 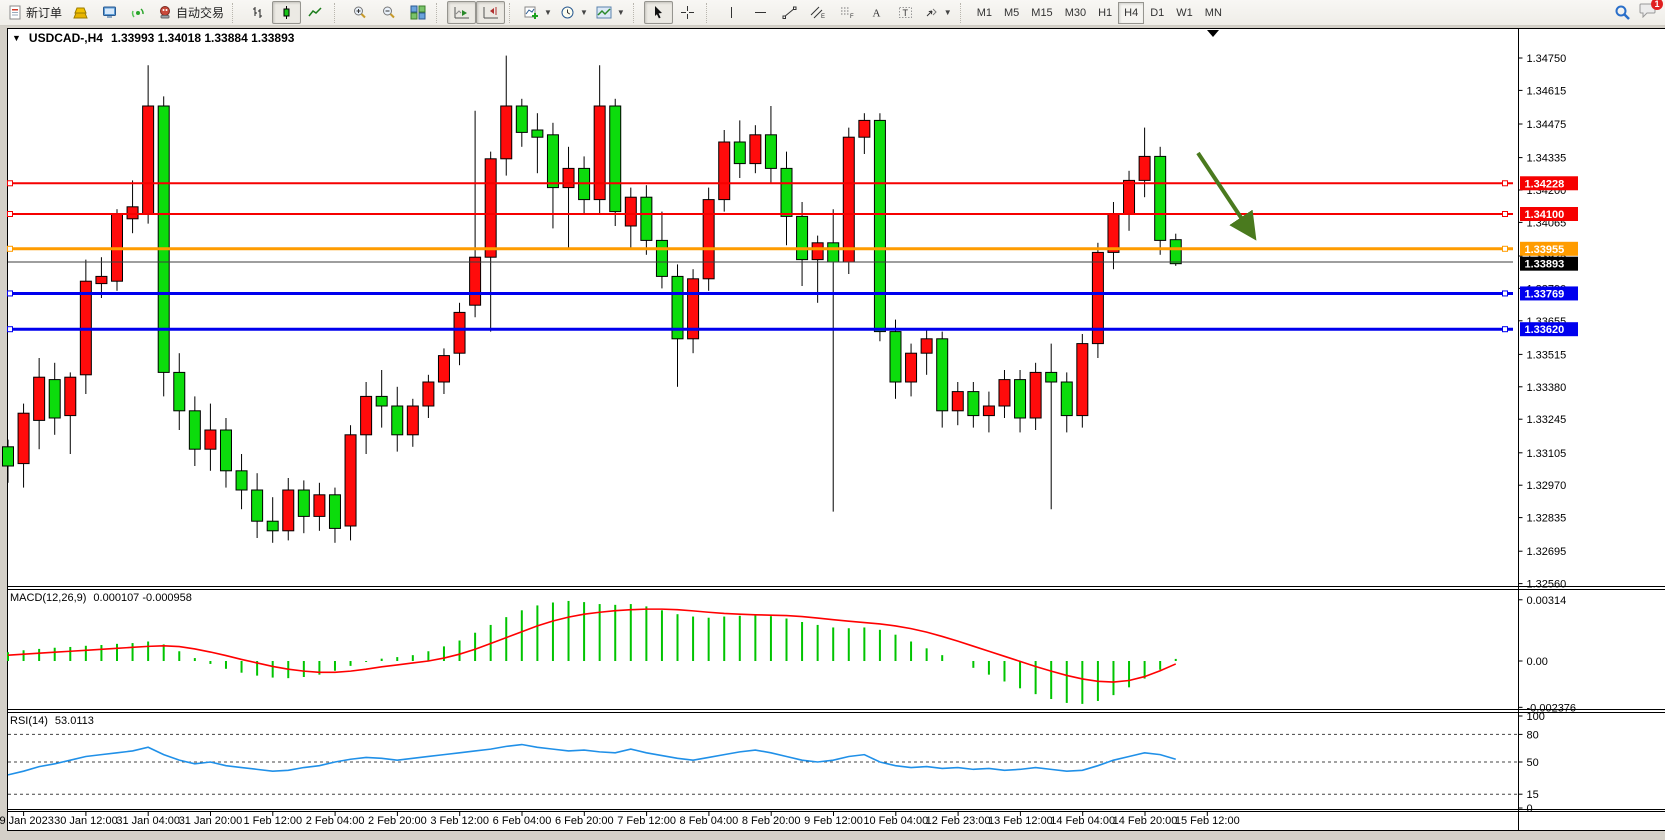 What do you see at coordinates (1651, 11) in the screenshot?
I see `notifications-button: 1` at bounding box center [1651, 11].